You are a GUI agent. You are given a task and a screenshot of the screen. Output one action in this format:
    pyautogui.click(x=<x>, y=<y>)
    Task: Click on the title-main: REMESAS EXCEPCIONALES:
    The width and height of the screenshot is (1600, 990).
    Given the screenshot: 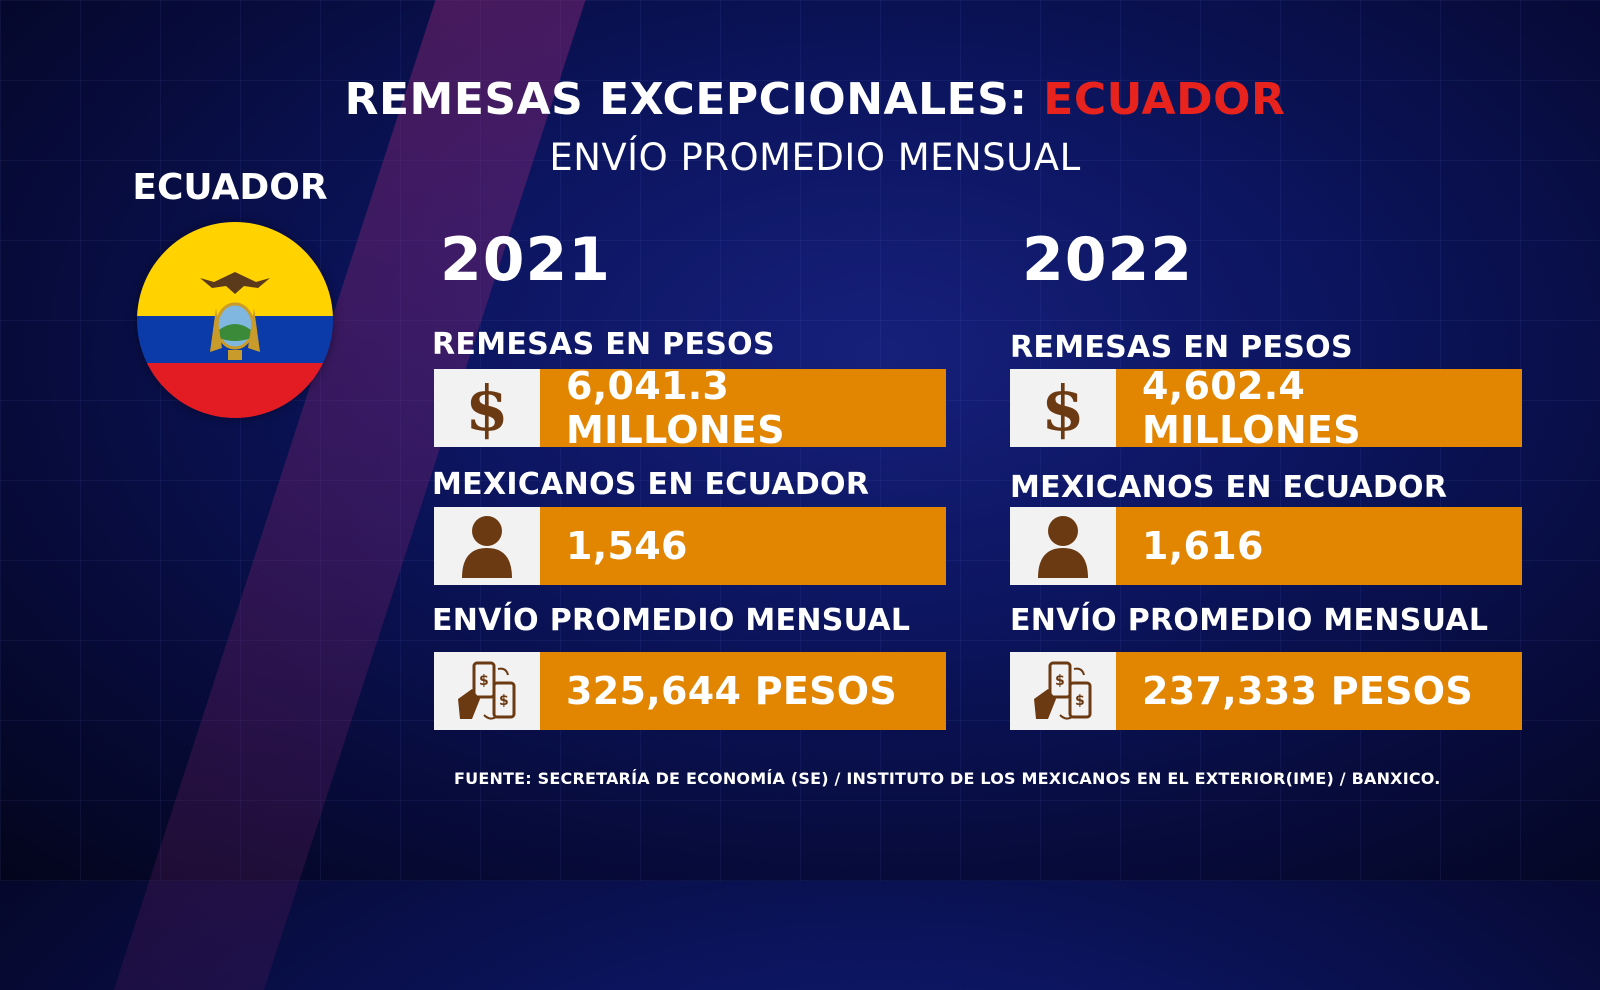 What is the action you would take?
    pyautogui.click(x=694, y=99)
    